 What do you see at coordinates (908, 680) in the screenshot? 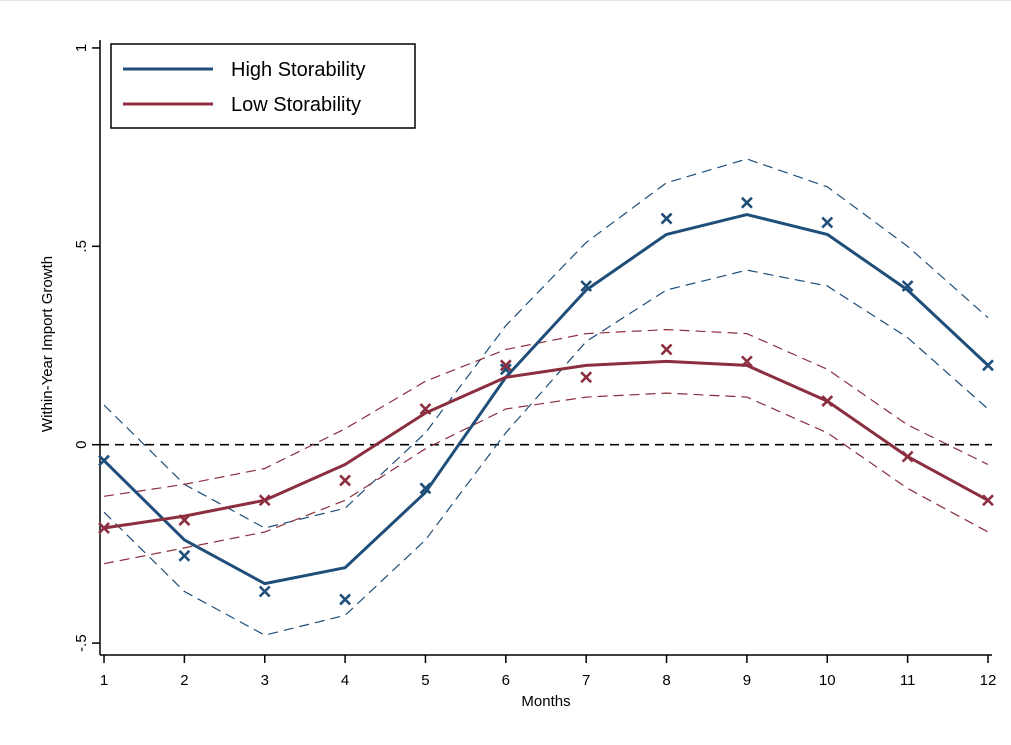
I see `x-tick-label: 11` at bounding box center [908, 680].